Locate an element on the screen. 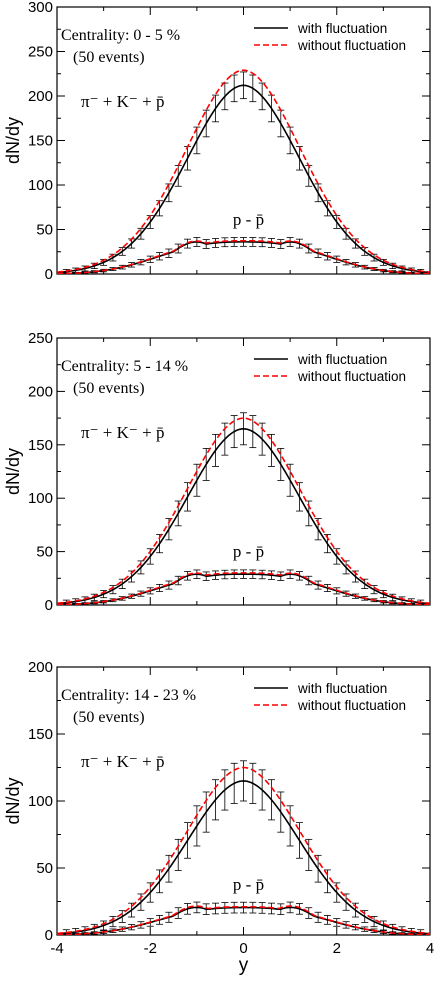  centrality-label: Centrality: 5 - 14 % is located at coordinates (124, 366).